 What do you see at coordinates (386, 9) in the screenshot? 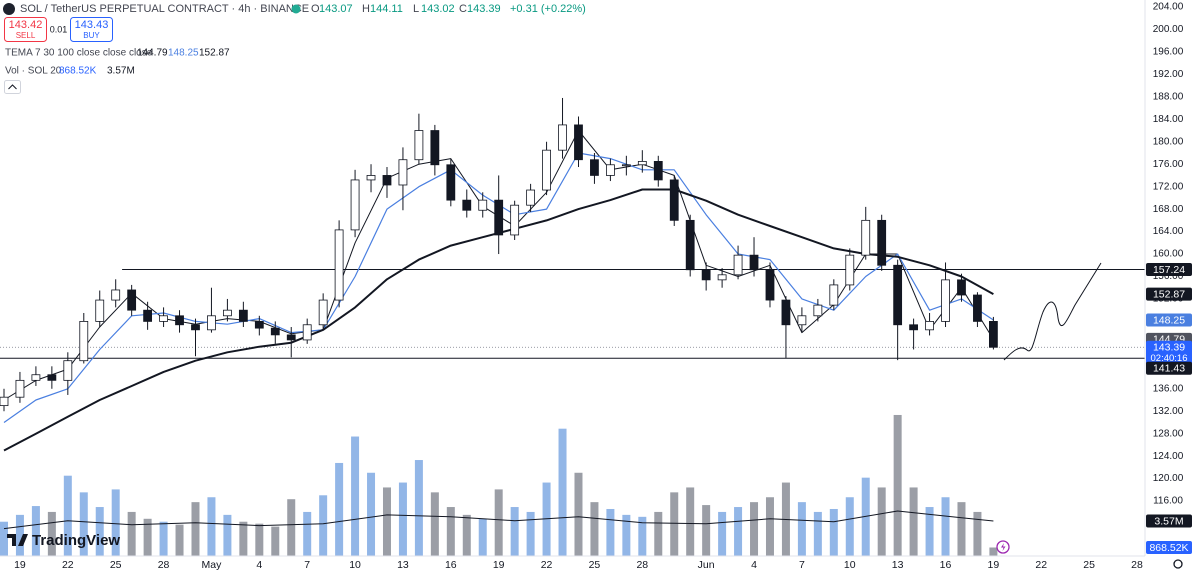
I see `ohlc-value: 144.11` at bounding box center [386, 9].